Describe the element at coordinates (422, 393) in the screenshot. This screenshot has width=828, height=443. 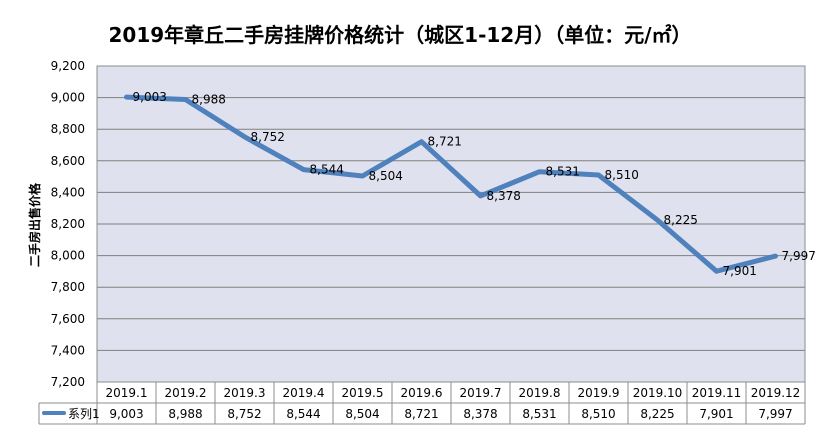
I see `x-tick-label: 2019.6` at that location.